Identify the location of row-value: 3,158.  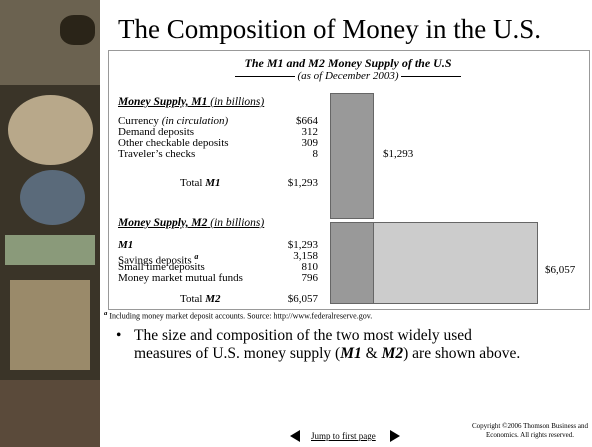
(305, 256).